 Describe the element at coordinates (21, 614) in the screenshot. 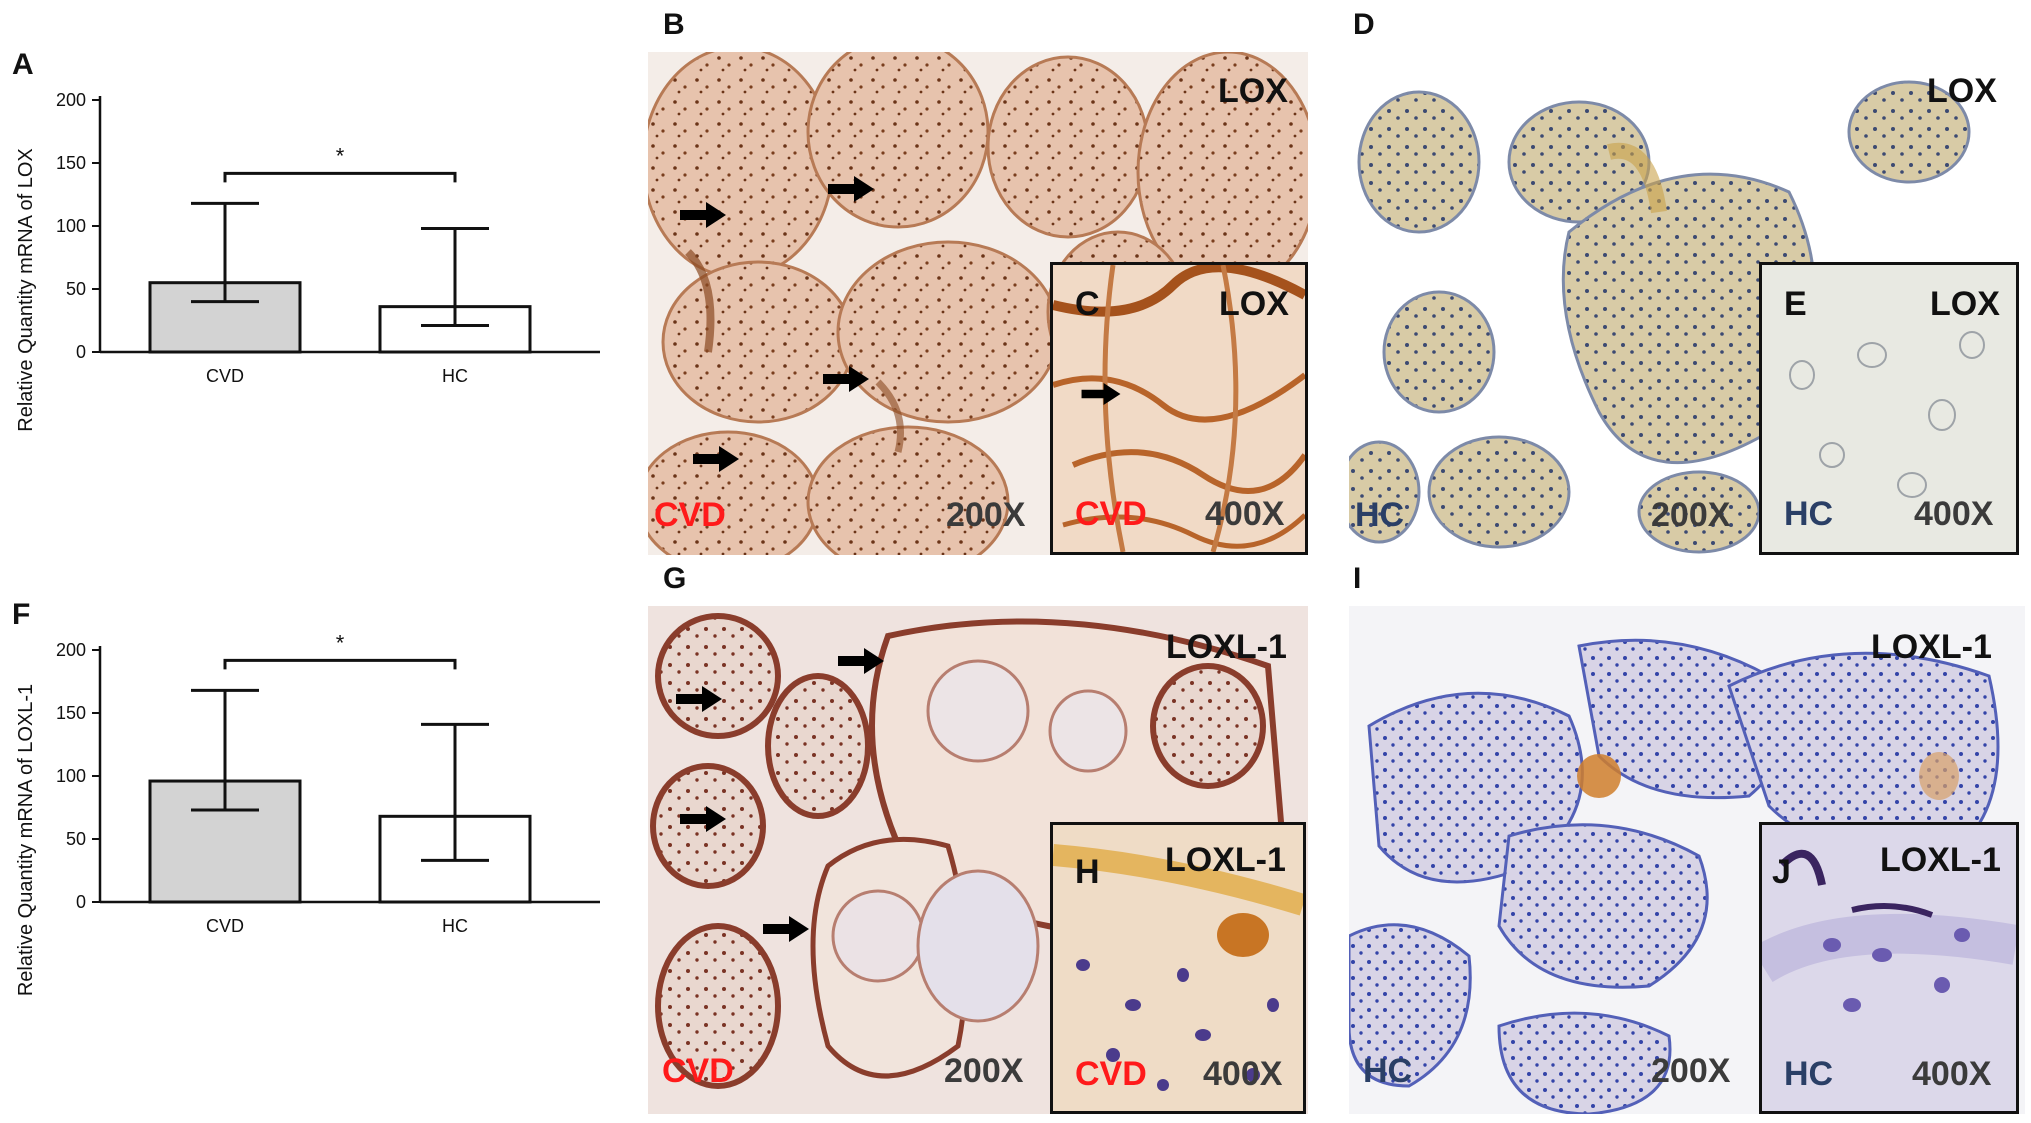

I see `panel-letter-f: F` at that location.